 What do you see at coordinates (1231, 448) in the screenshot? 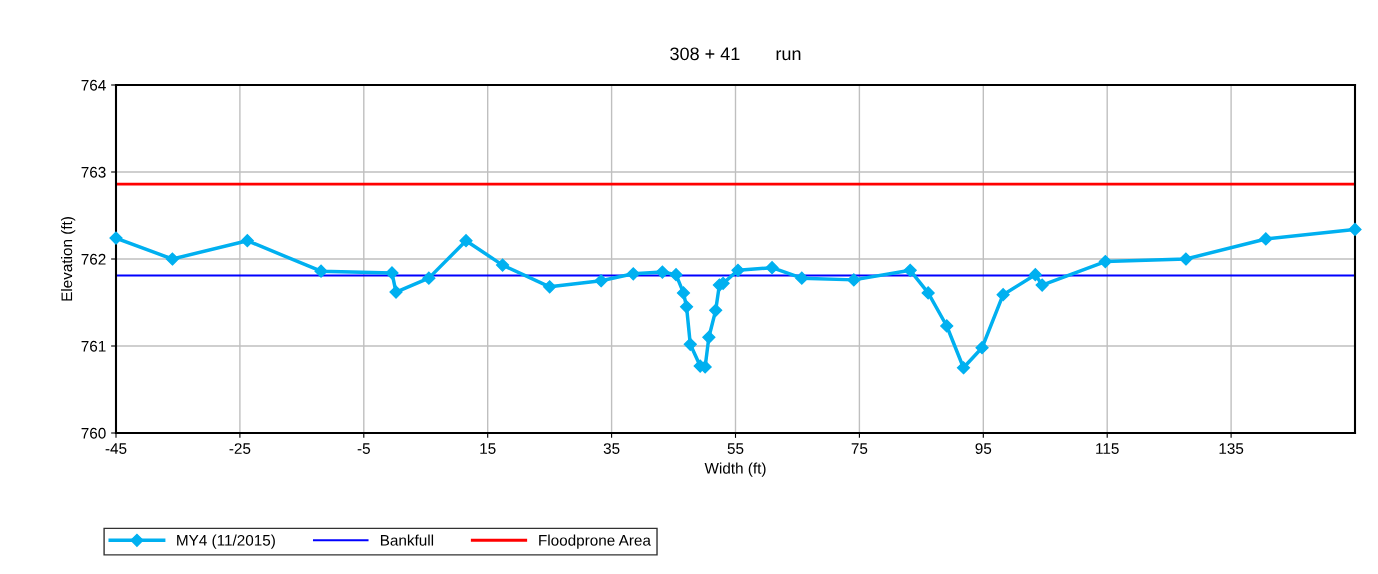
I see `x-tick-label: 135` at bounding box center [1231, 448].